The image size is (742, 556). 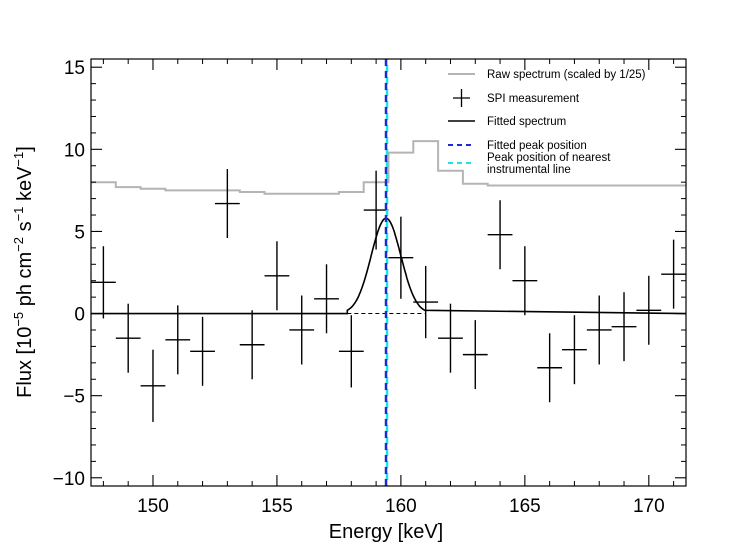 What do you see at coordinates (277, 506) in the screenshot?
I see `x-tick-label: 155` at bounding box center [277, 506].